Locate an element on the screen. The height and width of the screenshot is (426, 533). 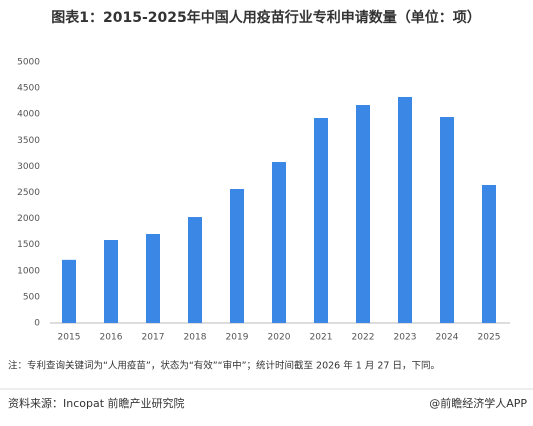
x-tick-label: 2024 is located at coordinates (447, 338).